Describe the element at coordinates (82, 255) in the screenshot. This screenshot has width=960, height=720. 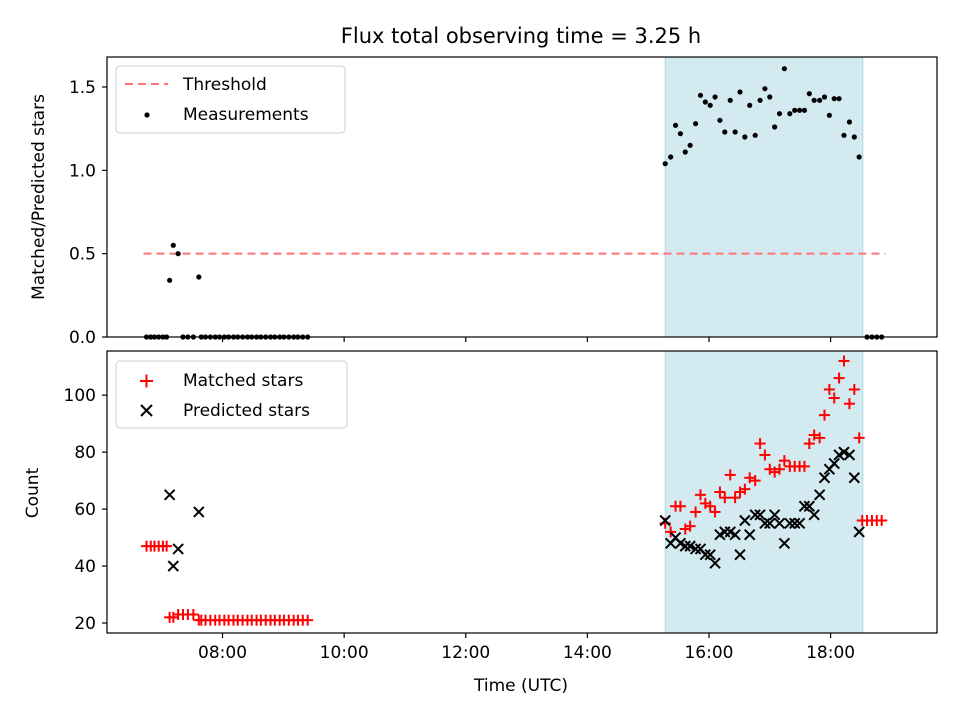
I see `y-tick-label: 0.5` at that location.